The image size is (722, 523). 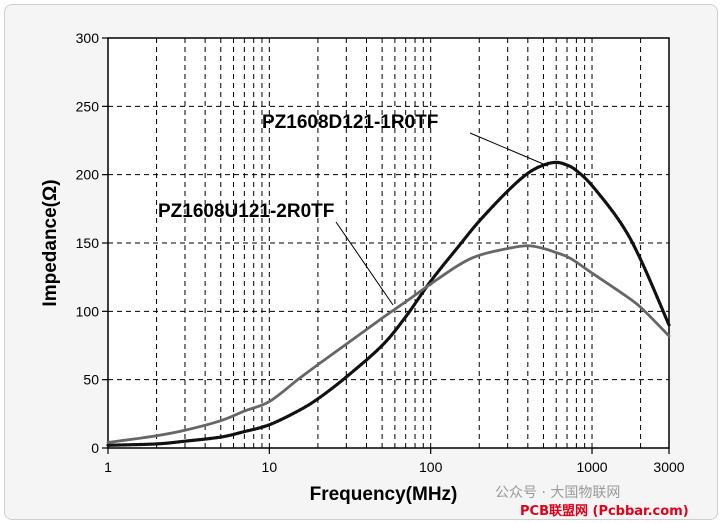 What do you see at coordinates (88, 38) in the screenshot?
I see `y-tick-label: 300` at bounding box center [88, 38].